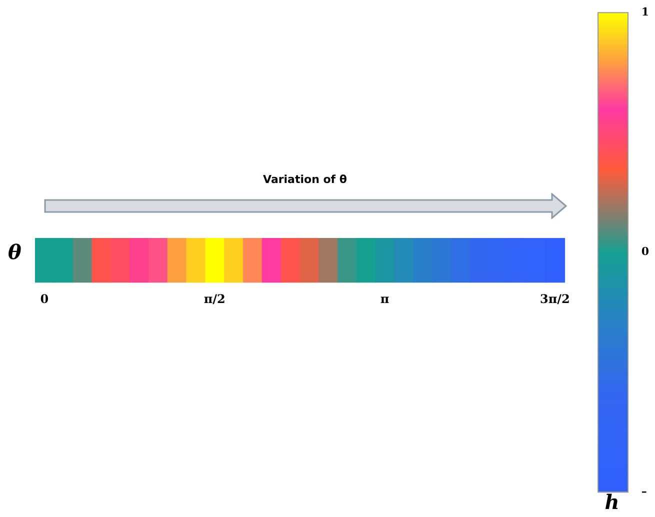  Describe the element at coordinates (44, 299) in the screenshot. I see `x-tick-label: 0` at that location.